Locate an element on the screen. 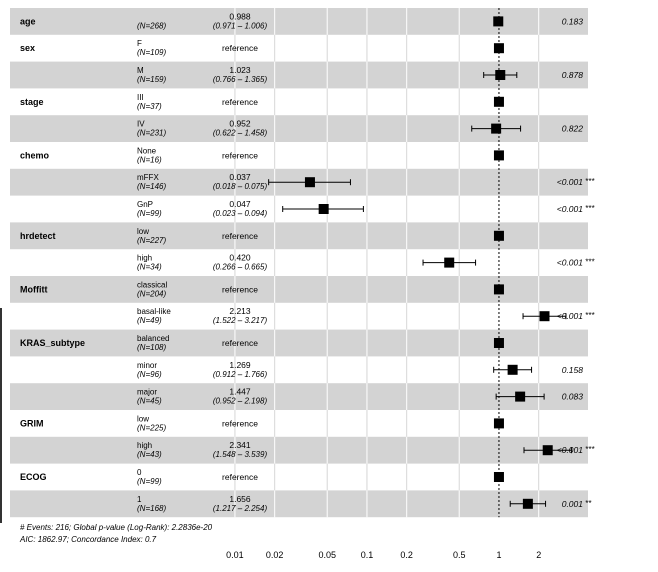 This screenshot has width=658, height=572. table-row: ECOG 0(N=99) reference is located at coordinates (262, 477).